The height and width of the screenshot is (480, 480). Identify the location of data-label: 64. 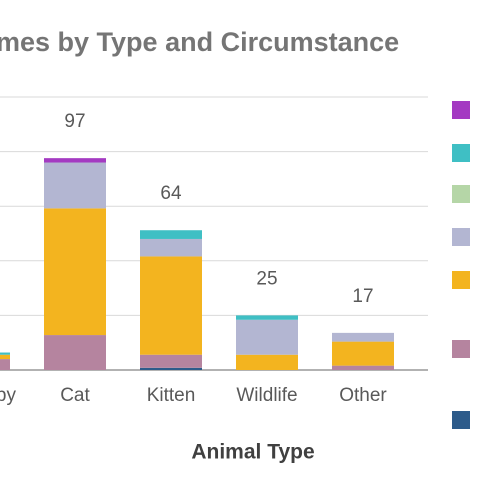
(171, 193).